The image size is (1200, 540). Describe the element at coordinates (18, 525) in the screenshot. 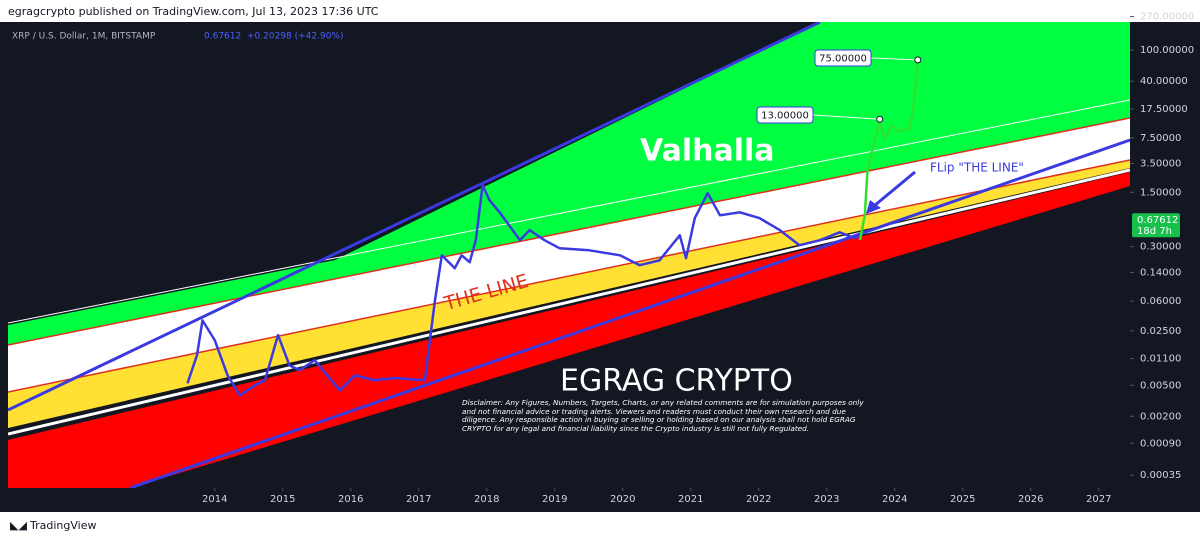

I see `brand-logo: ◣◢` at that location.